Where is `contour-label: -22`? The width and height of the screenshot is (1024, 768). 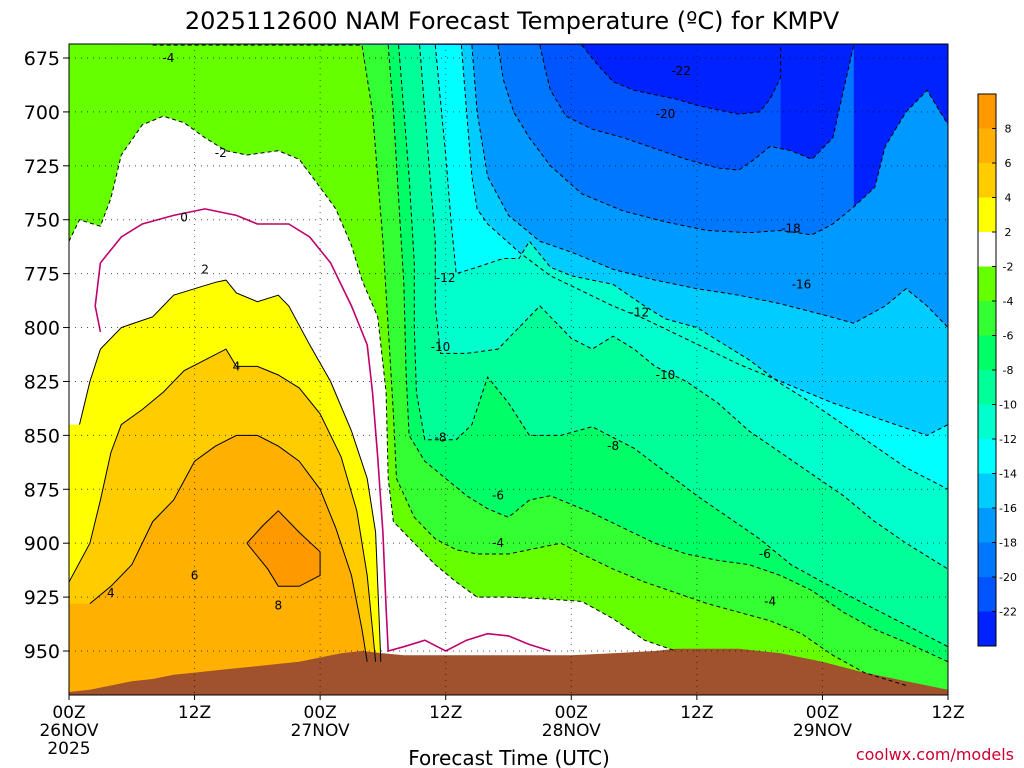
contour-label: -22 is located at coordinates (681, 71).